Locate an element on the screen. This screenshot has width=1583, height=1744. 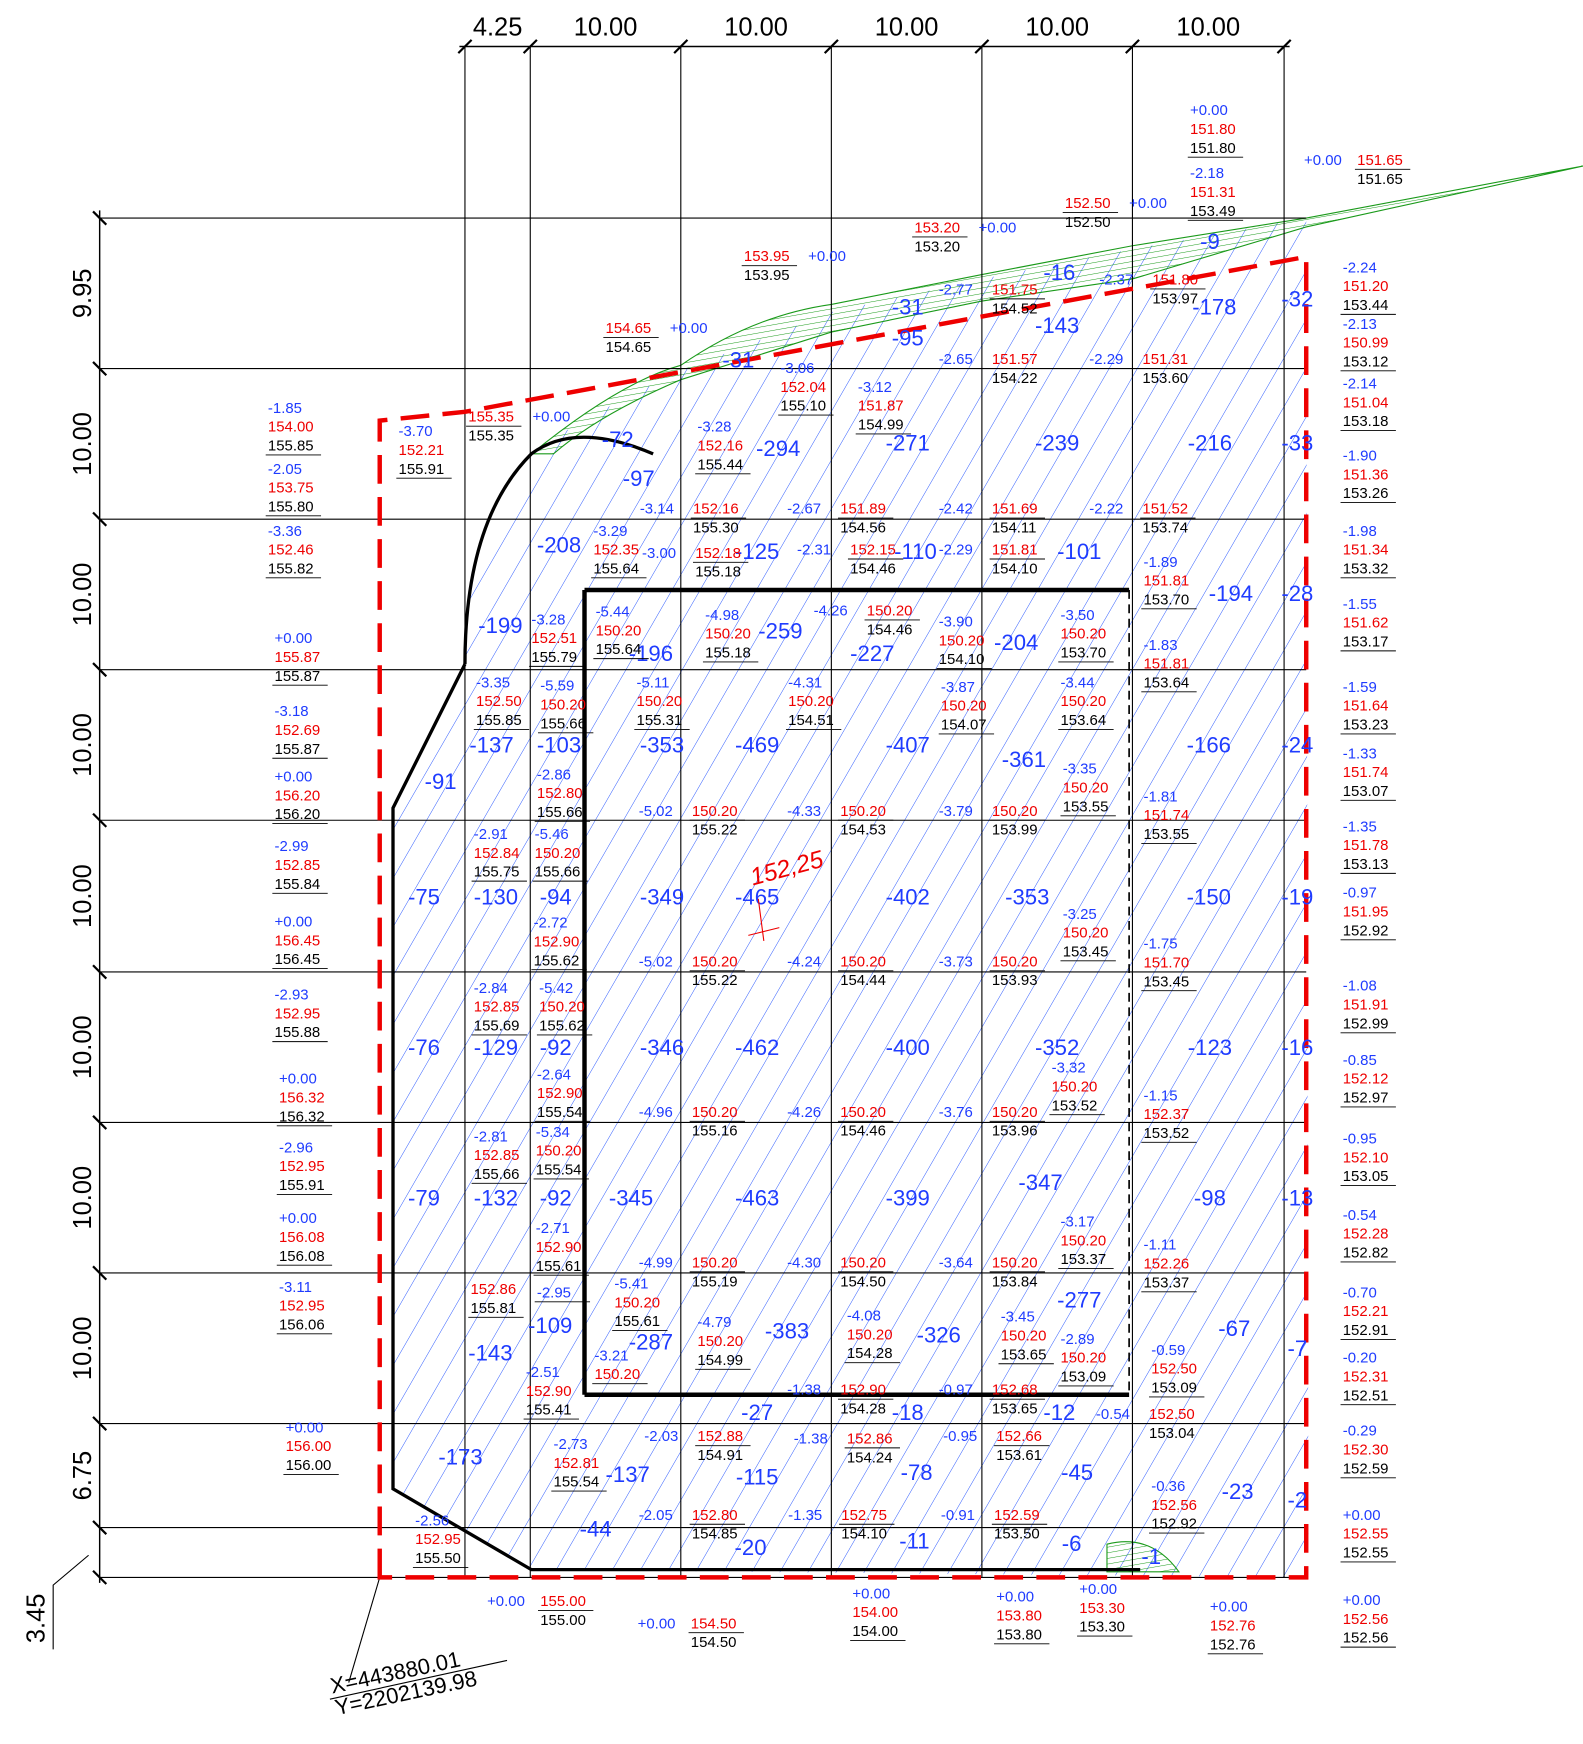
elevation-e: 153.07 is located at coordinates (1366, 791).